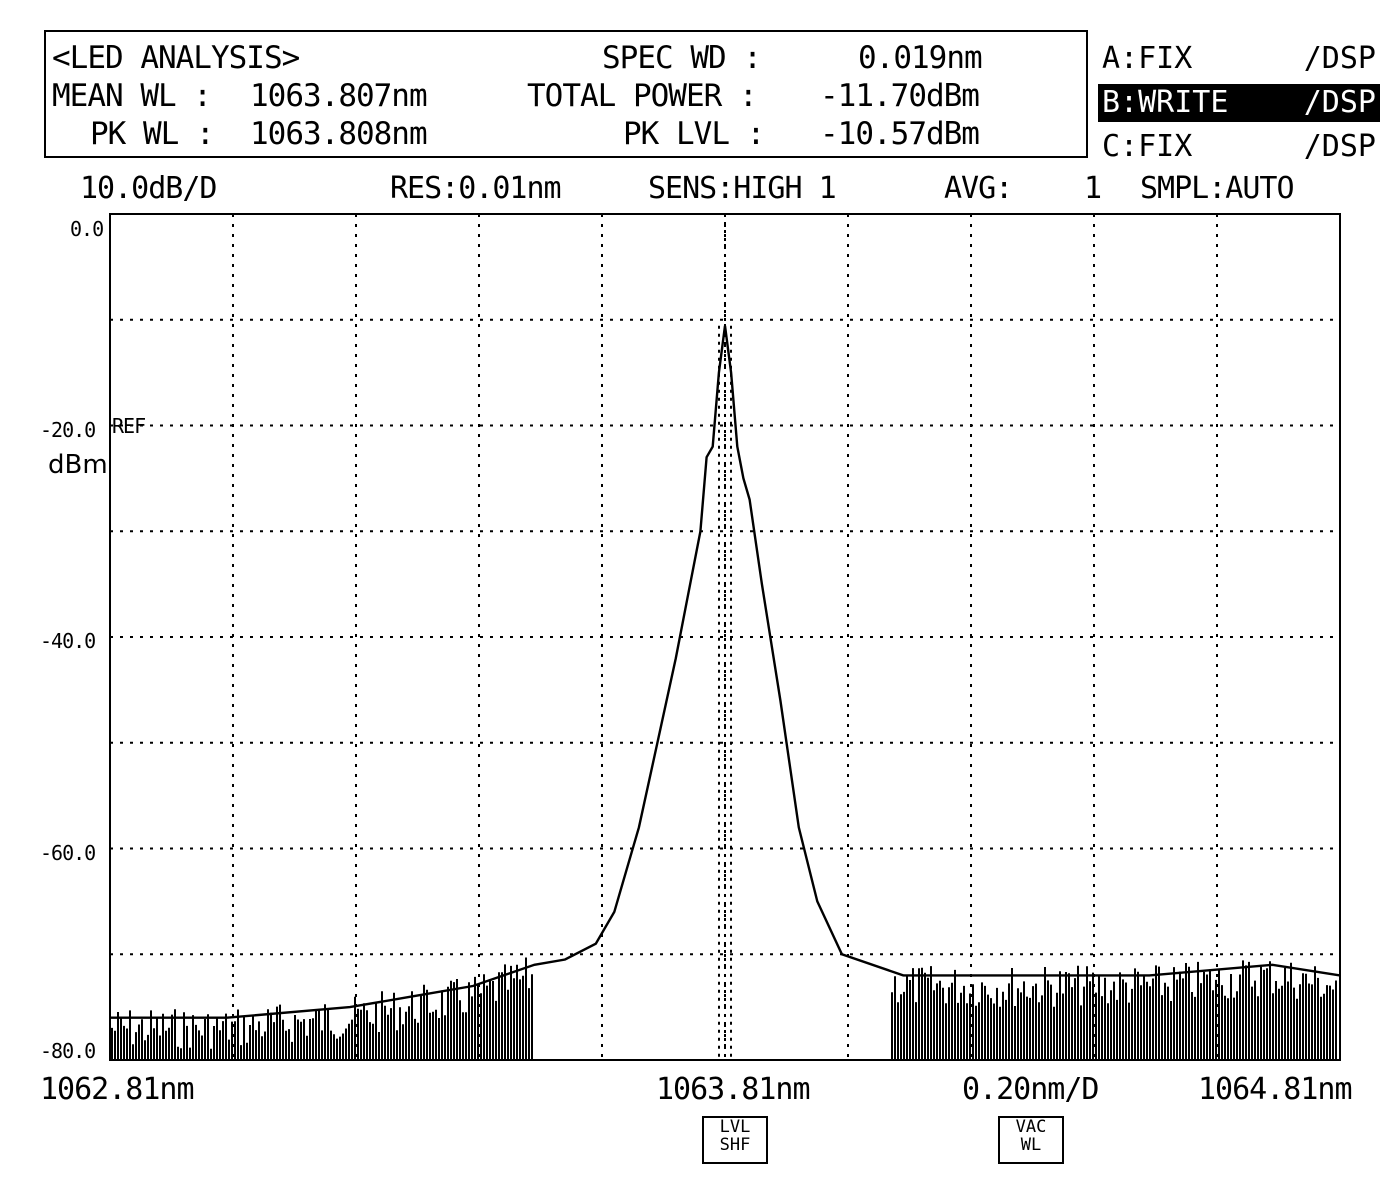 This screenshot has height=1188, width=1398. I want to click on x-division-readout: 0.20nm/D, so click(1030, 1089).